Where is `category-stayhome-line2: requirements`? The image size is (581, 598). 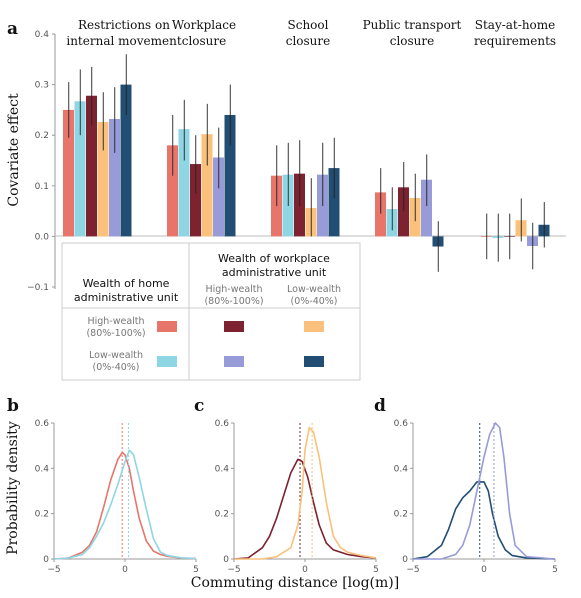 category-stayhome-line2: requirements is located at coordinates (515, 41).